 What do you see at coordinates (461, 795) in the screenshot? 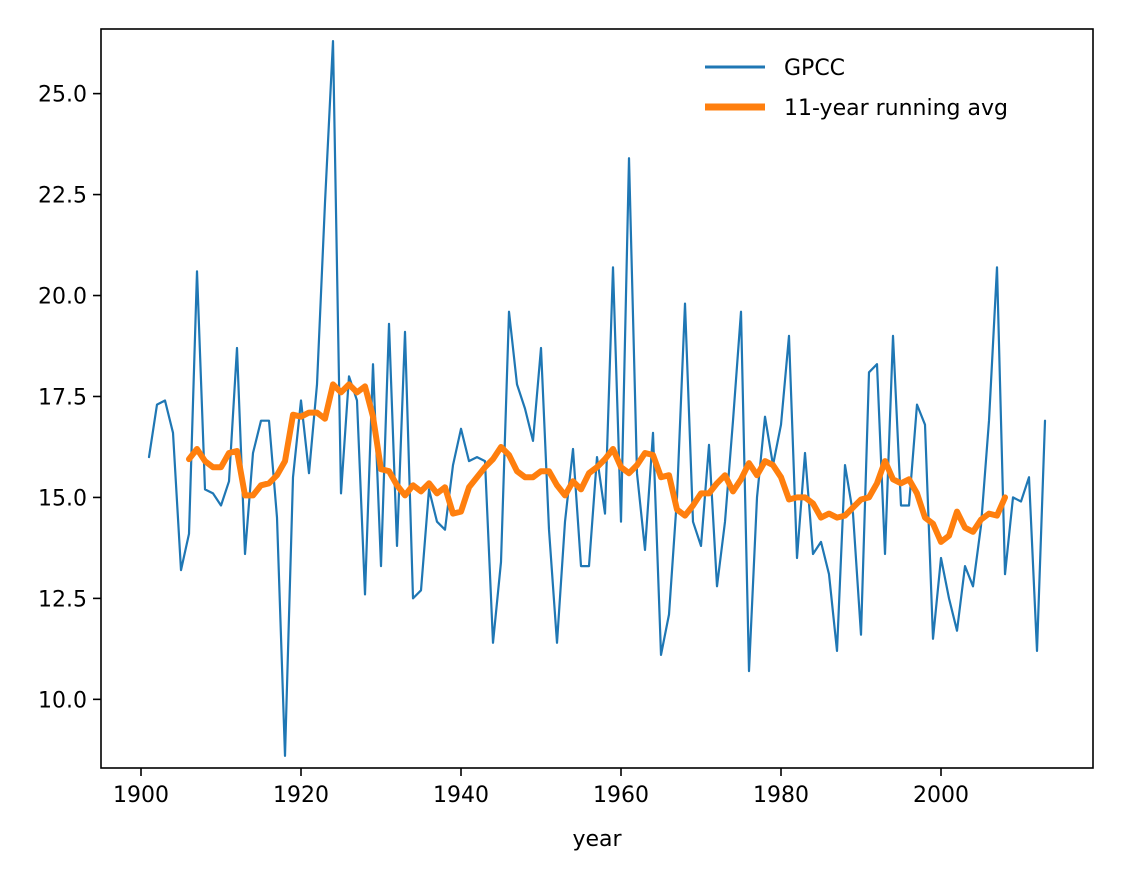
I see `x-tick-label: 1940` at bounding box center [461, 795].